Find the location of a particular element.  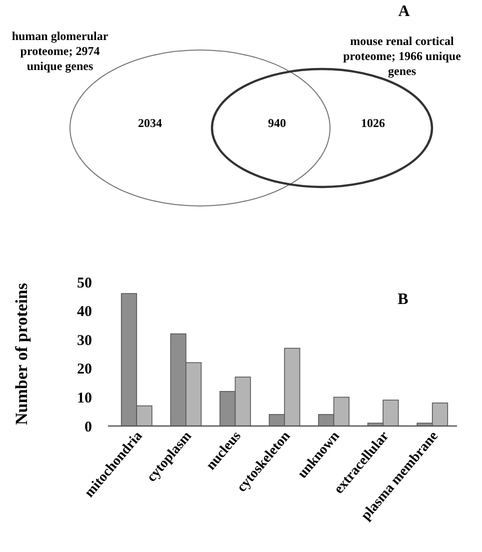

y-tick-label: 50 is located at coordinates (84, 283).